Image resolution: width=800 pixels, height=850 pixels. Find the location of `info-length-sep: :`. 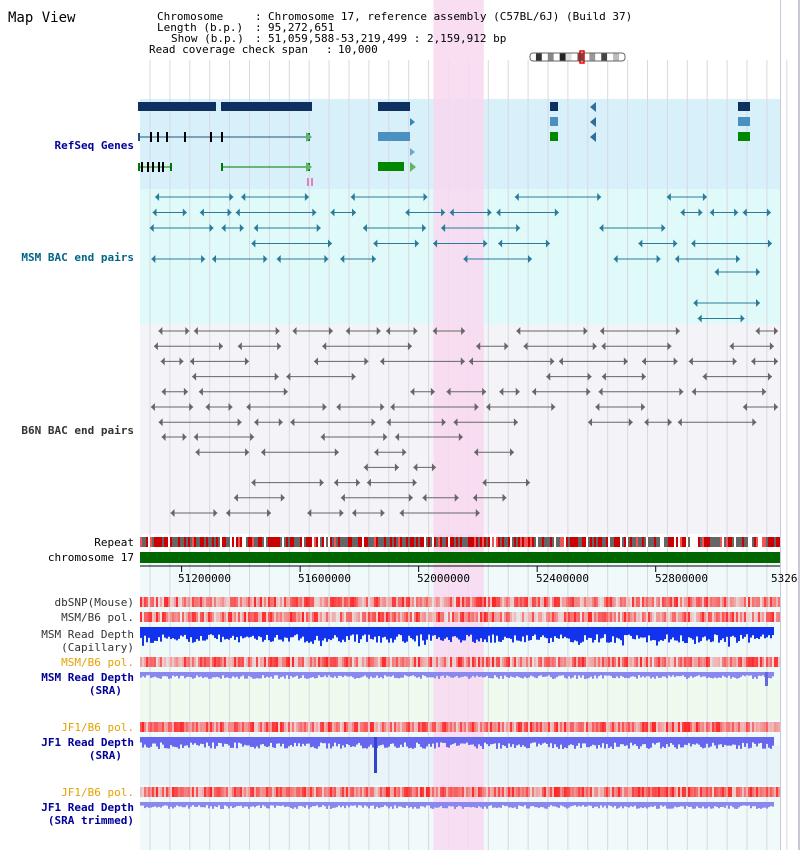

info-length-sep: : is located at coordinates (258, 27).